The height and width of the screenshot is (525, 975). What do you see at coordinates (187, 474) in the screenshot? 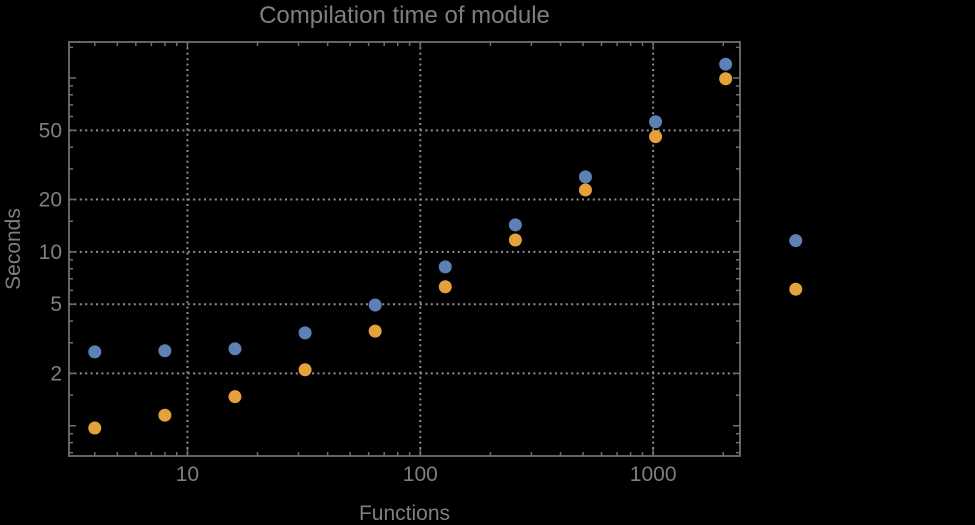
I see `x-tick-label: 10` at bounding box center [187, 474].